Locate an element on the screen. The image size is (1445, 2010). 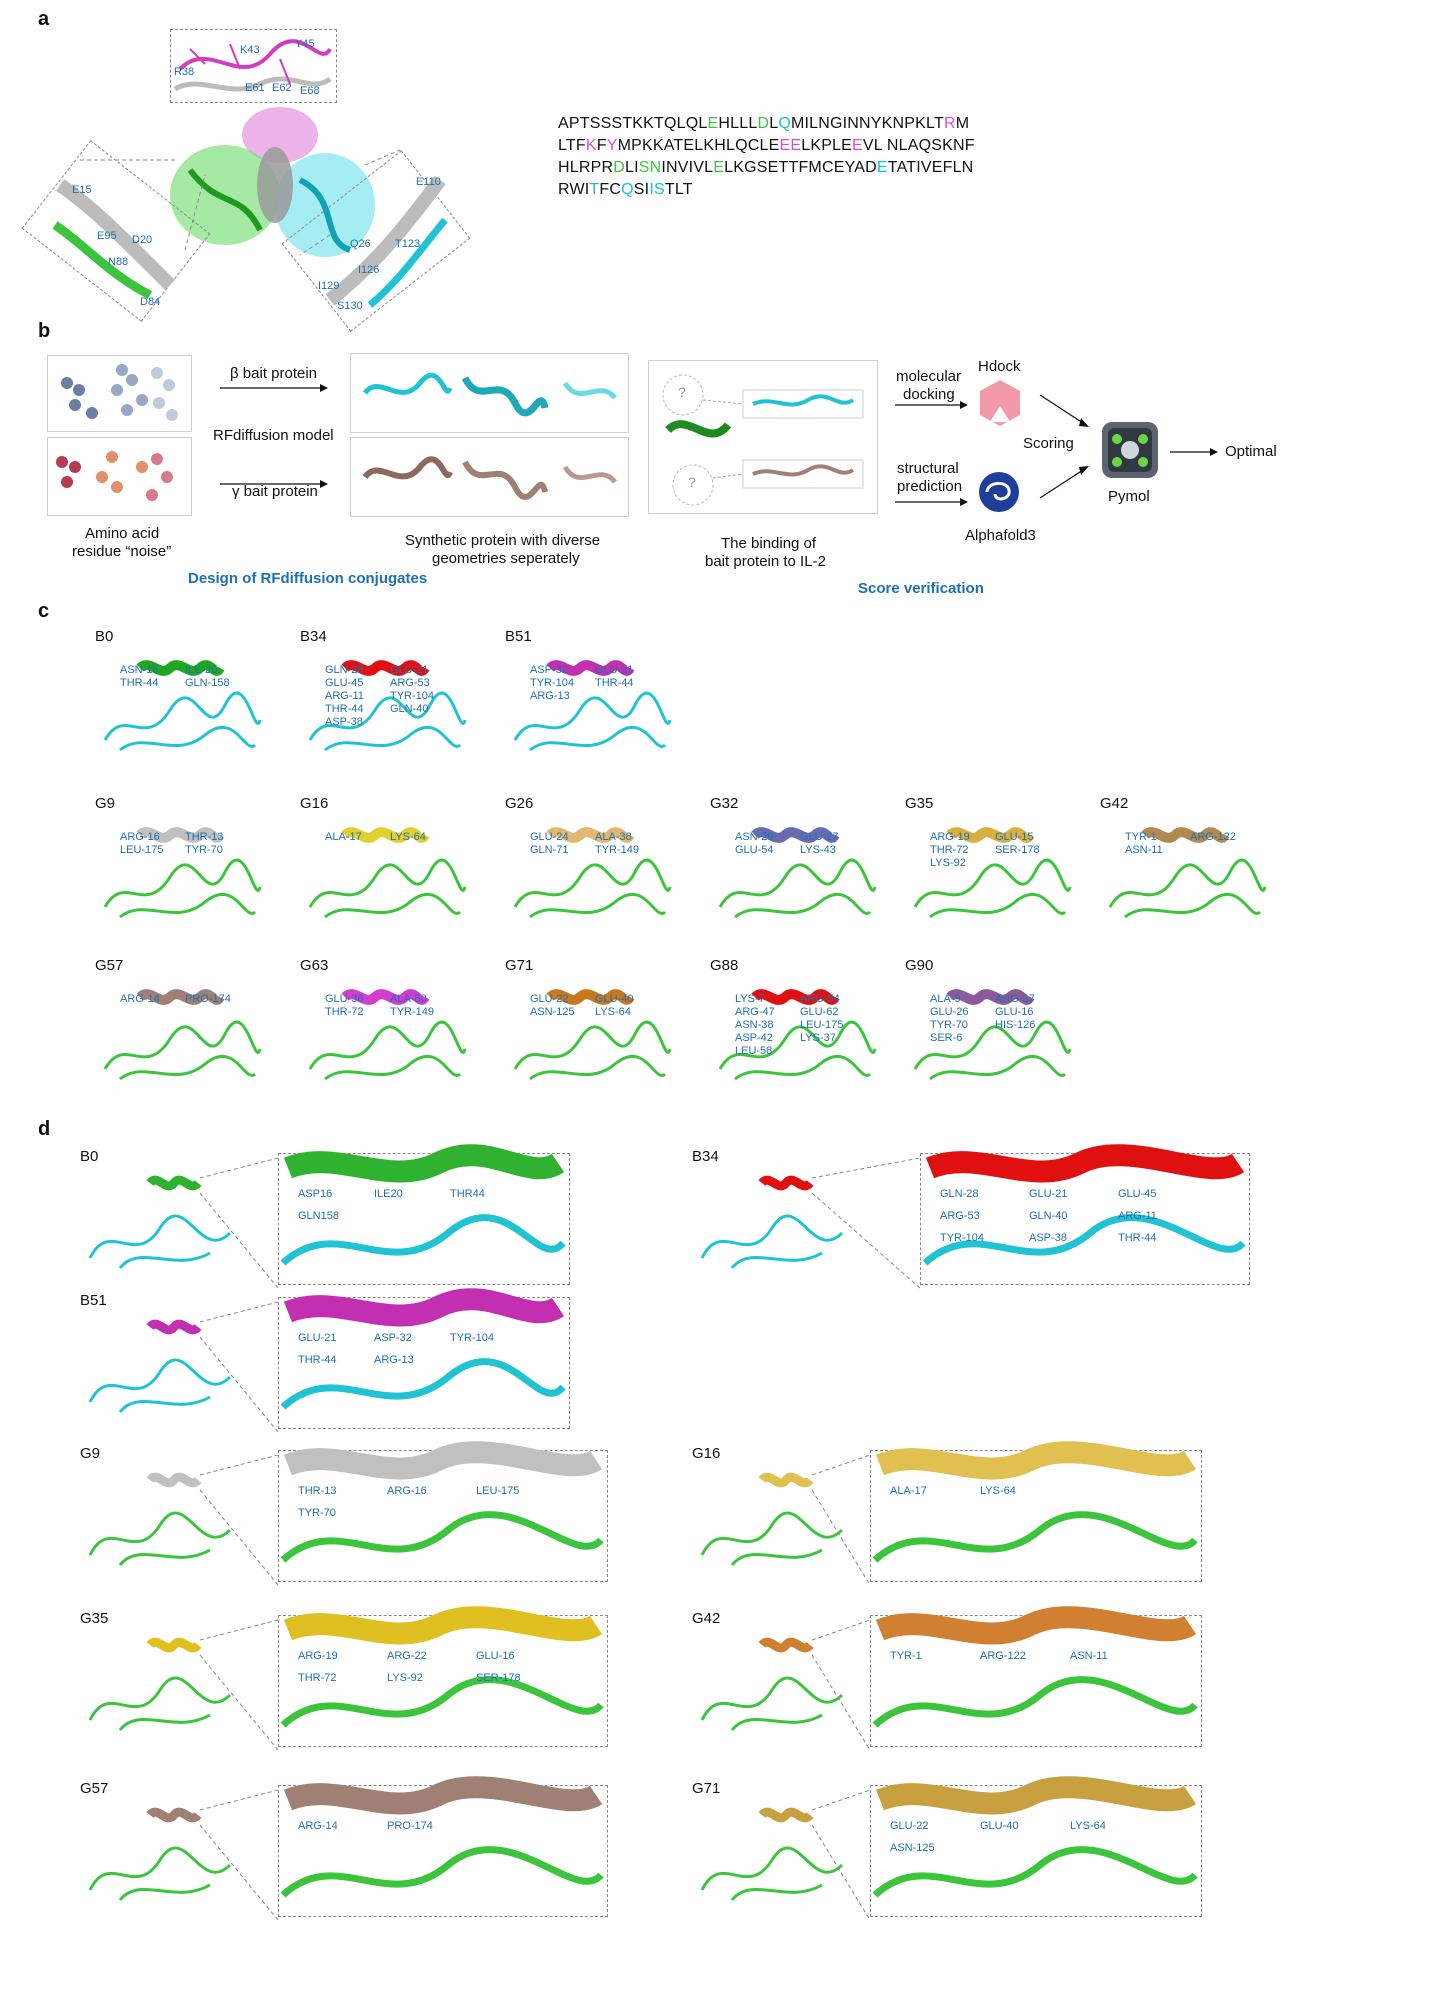
panel-a-right-inset-structure is located at coordinates (386, 241).